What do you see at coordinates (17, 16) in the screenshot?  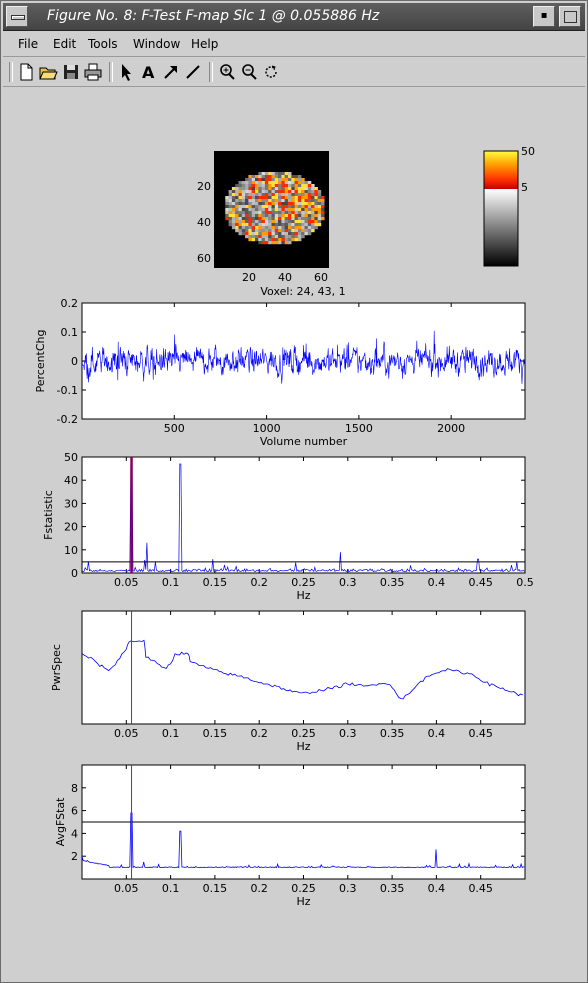 I see `window-menu-button` at bounding box center [17, 16].